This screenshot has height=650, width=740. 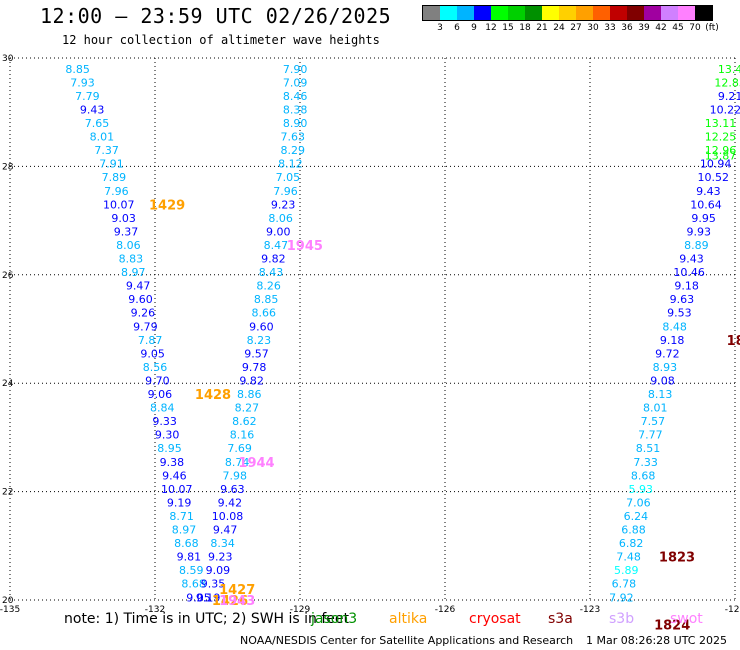 What do you see at coordinates (213, 395) in the screenshot?
I see `pass-label: 1428` at bounding box center [213, 395].